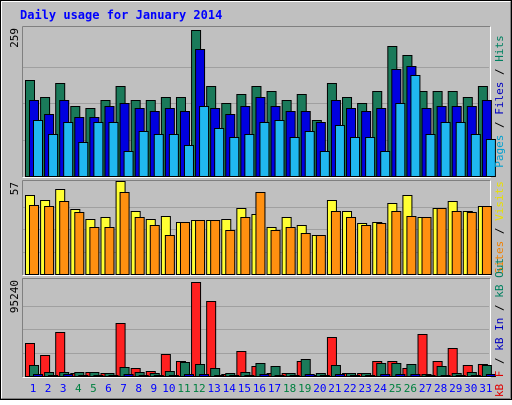  I want to click on legend-segment-kbytes-2: kB In, so click(499, 334).